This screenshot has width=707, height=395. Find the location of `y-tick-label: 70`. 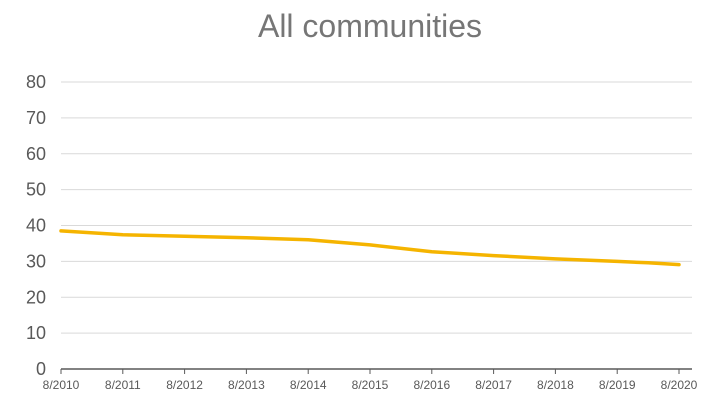

y-tick-label: 70 is located at coordinates (36, 118).